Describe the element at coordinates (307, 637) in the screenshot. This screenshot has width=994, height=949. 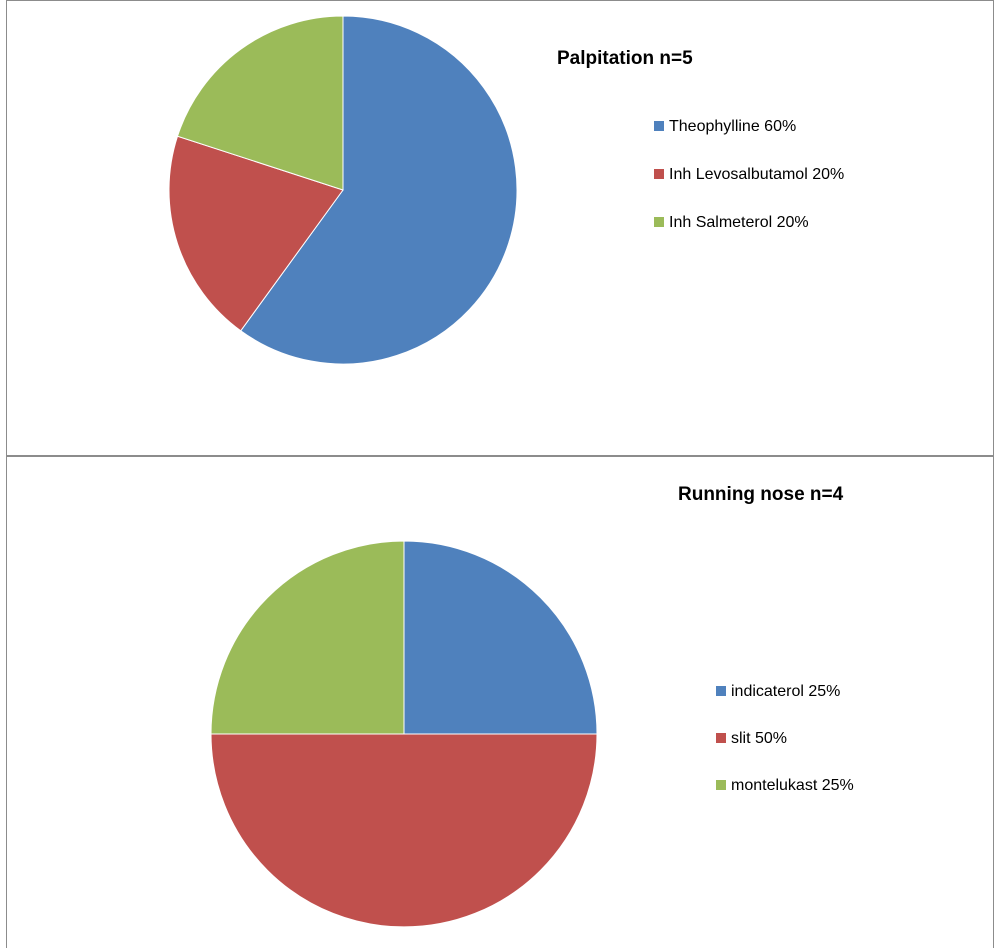
I see `slice-montelukast` at that location.